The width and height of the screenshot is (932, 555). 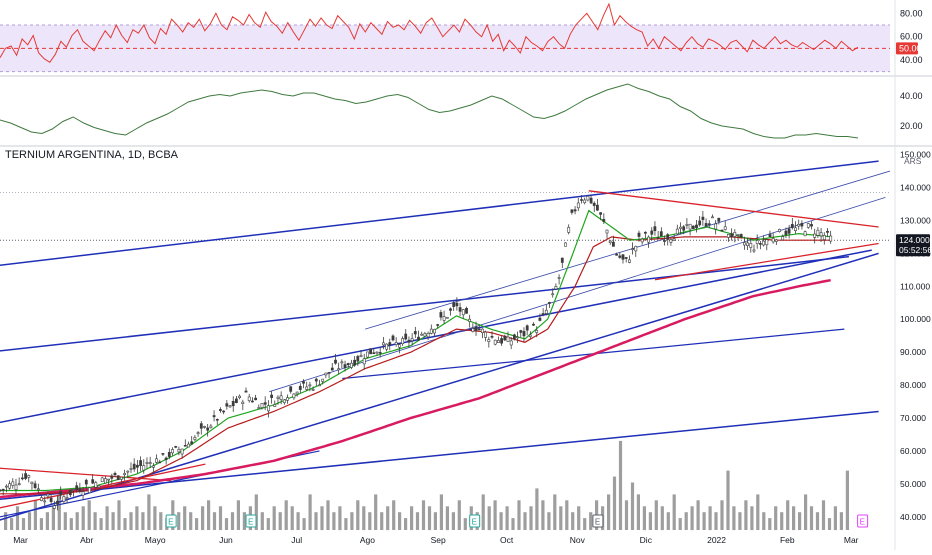 I want to click on earnings-marker-label: E, so click(x=170, y=522).